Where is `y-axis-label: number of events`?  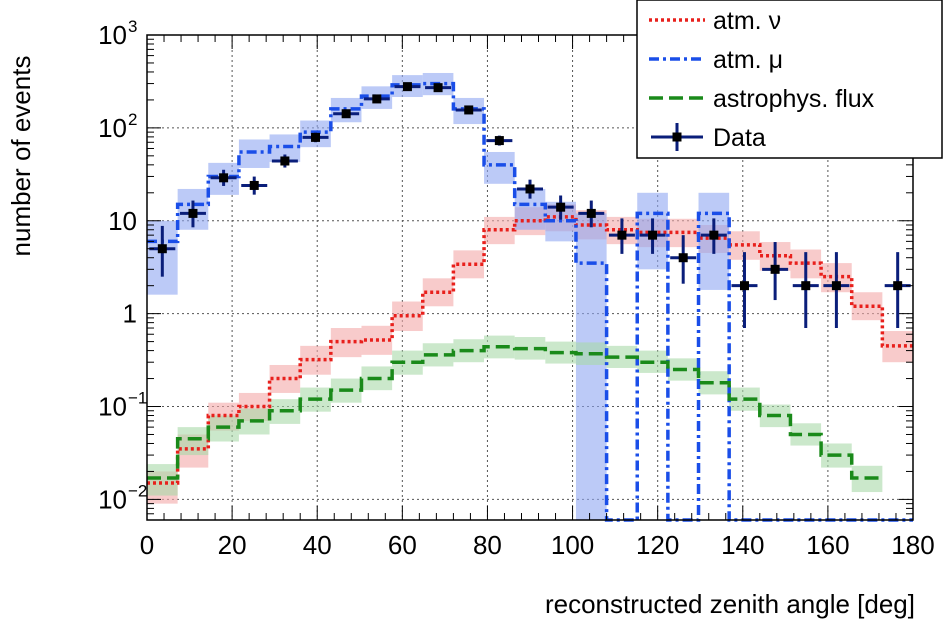 y-axis-label: number of events is located at coordinates (21, 156).